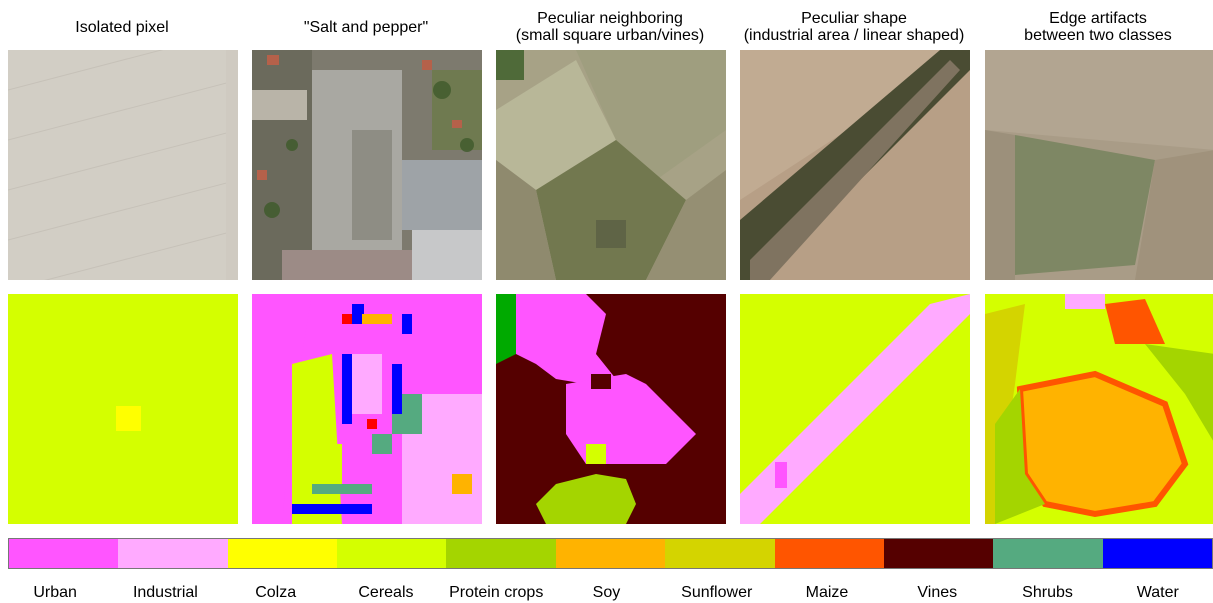 The image size is (1213, 603). Describe the element at coordinates (1099, 165) in the screenshot. I see `aerial-photo-edge-artifacts` at that location.